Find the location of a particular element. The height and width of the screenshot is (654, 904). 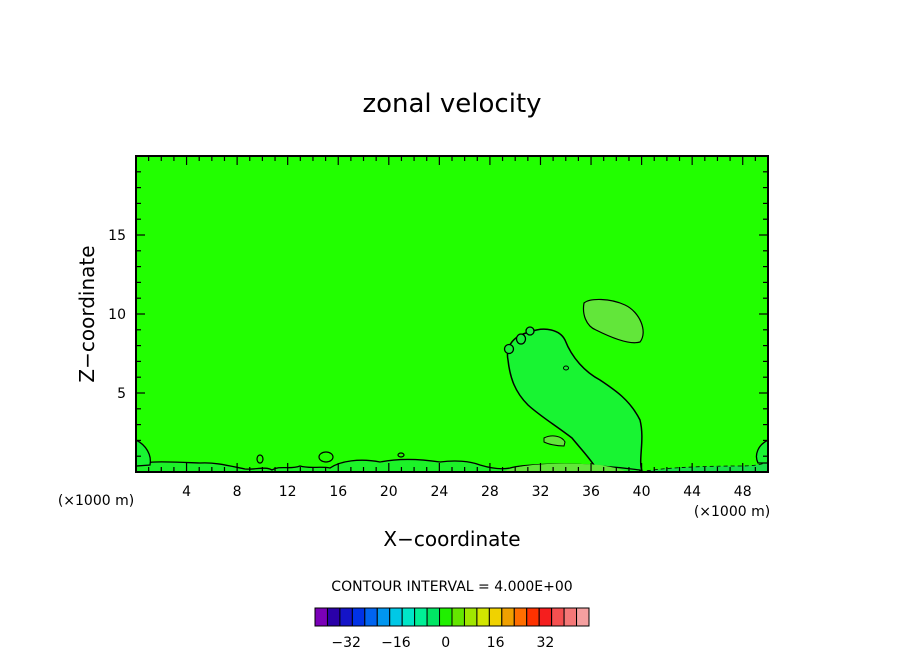

x-tick-label: 4 is located at coordinates (186, 492).